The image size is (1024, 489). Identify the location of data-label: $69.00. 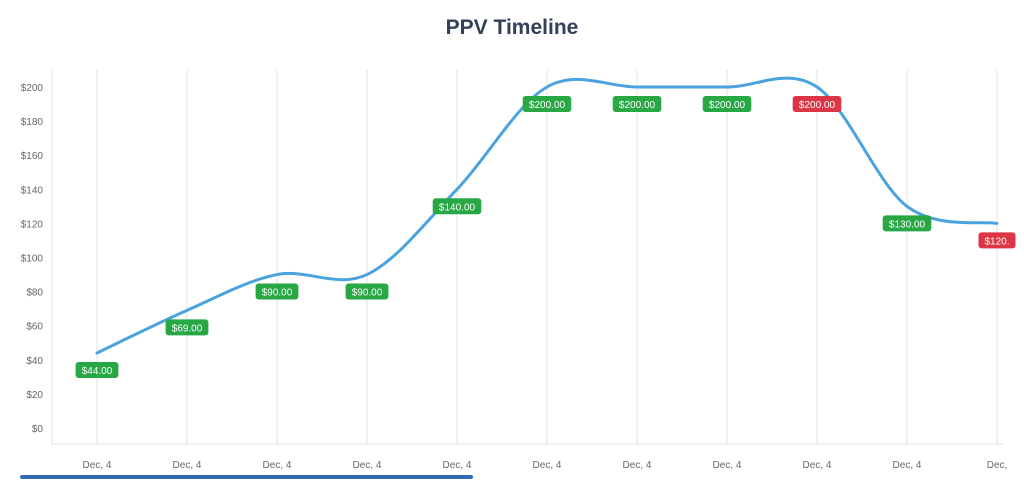
(187, 327).